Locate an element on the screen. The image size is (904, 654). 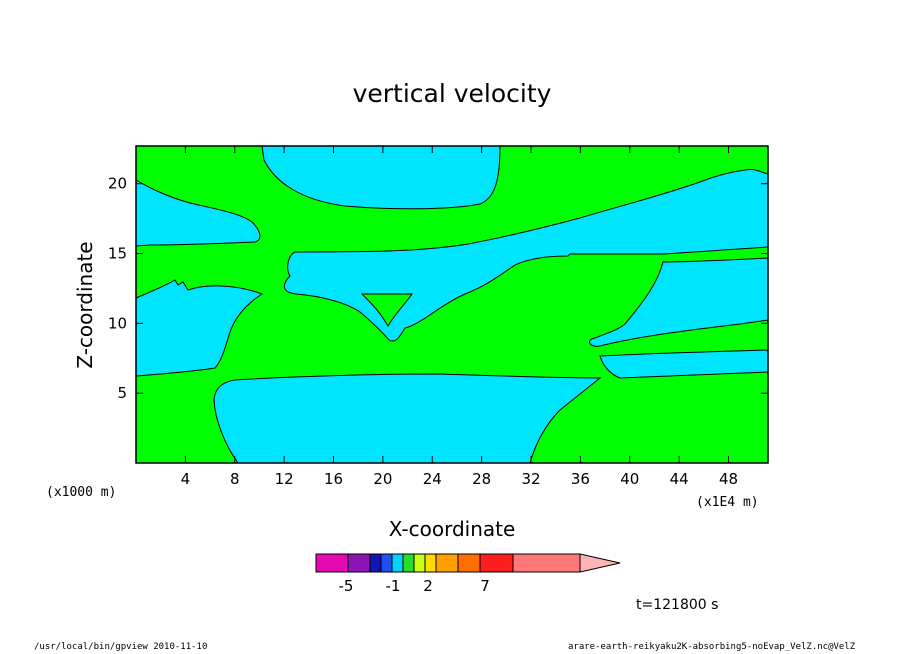
x-tick-label: 12 is located at coordinates (284, 479).